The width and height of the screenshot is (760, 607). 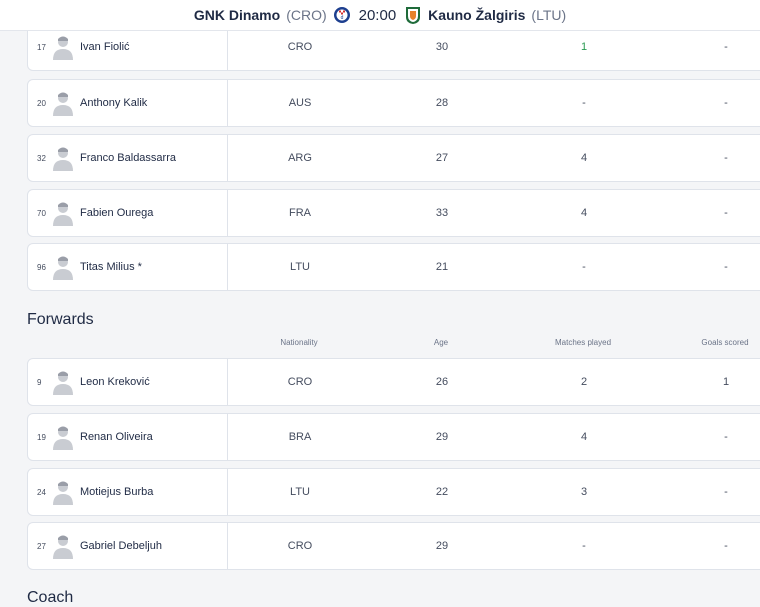 What do you see at coordinates (341, 18) in the screenshot?
I see `svg-text: d` at bounding box center [341, 18].